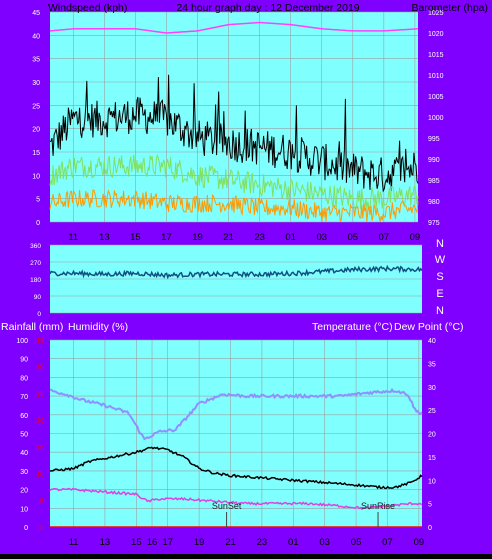  What do you see at coordinates (439, 294) in the screenshot?
I see `compass-label-e: E` at bounding box center [439, 294].